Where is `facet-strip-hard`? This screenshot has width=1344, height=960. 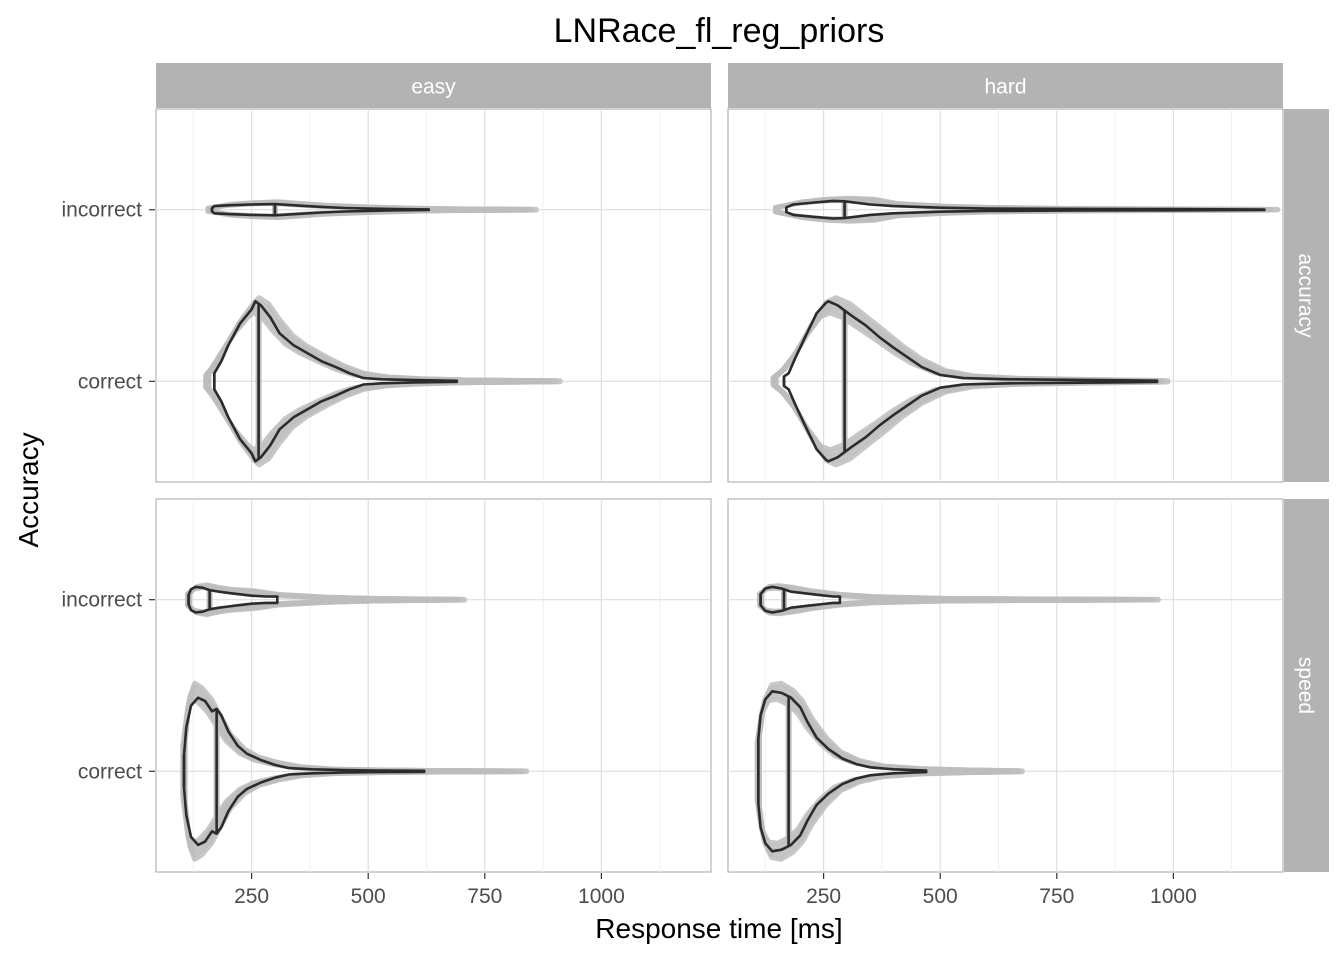
facet-strip-hard is located at coordinates (1005, 85).